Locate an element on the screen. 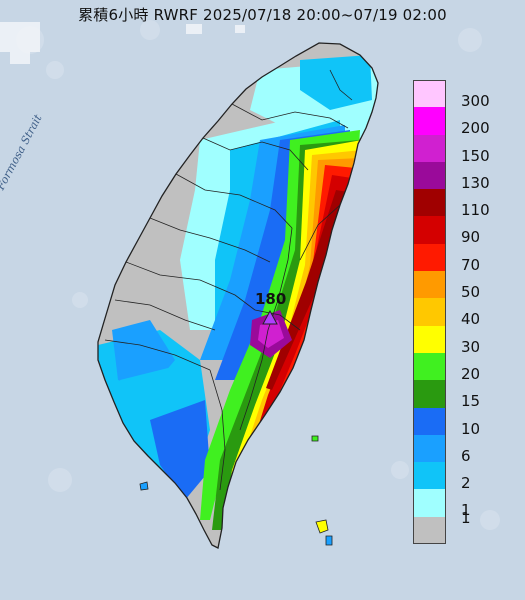 The width and height of the screenshot is (525, 600). cloud-patches is located at coordinates (122, 43).